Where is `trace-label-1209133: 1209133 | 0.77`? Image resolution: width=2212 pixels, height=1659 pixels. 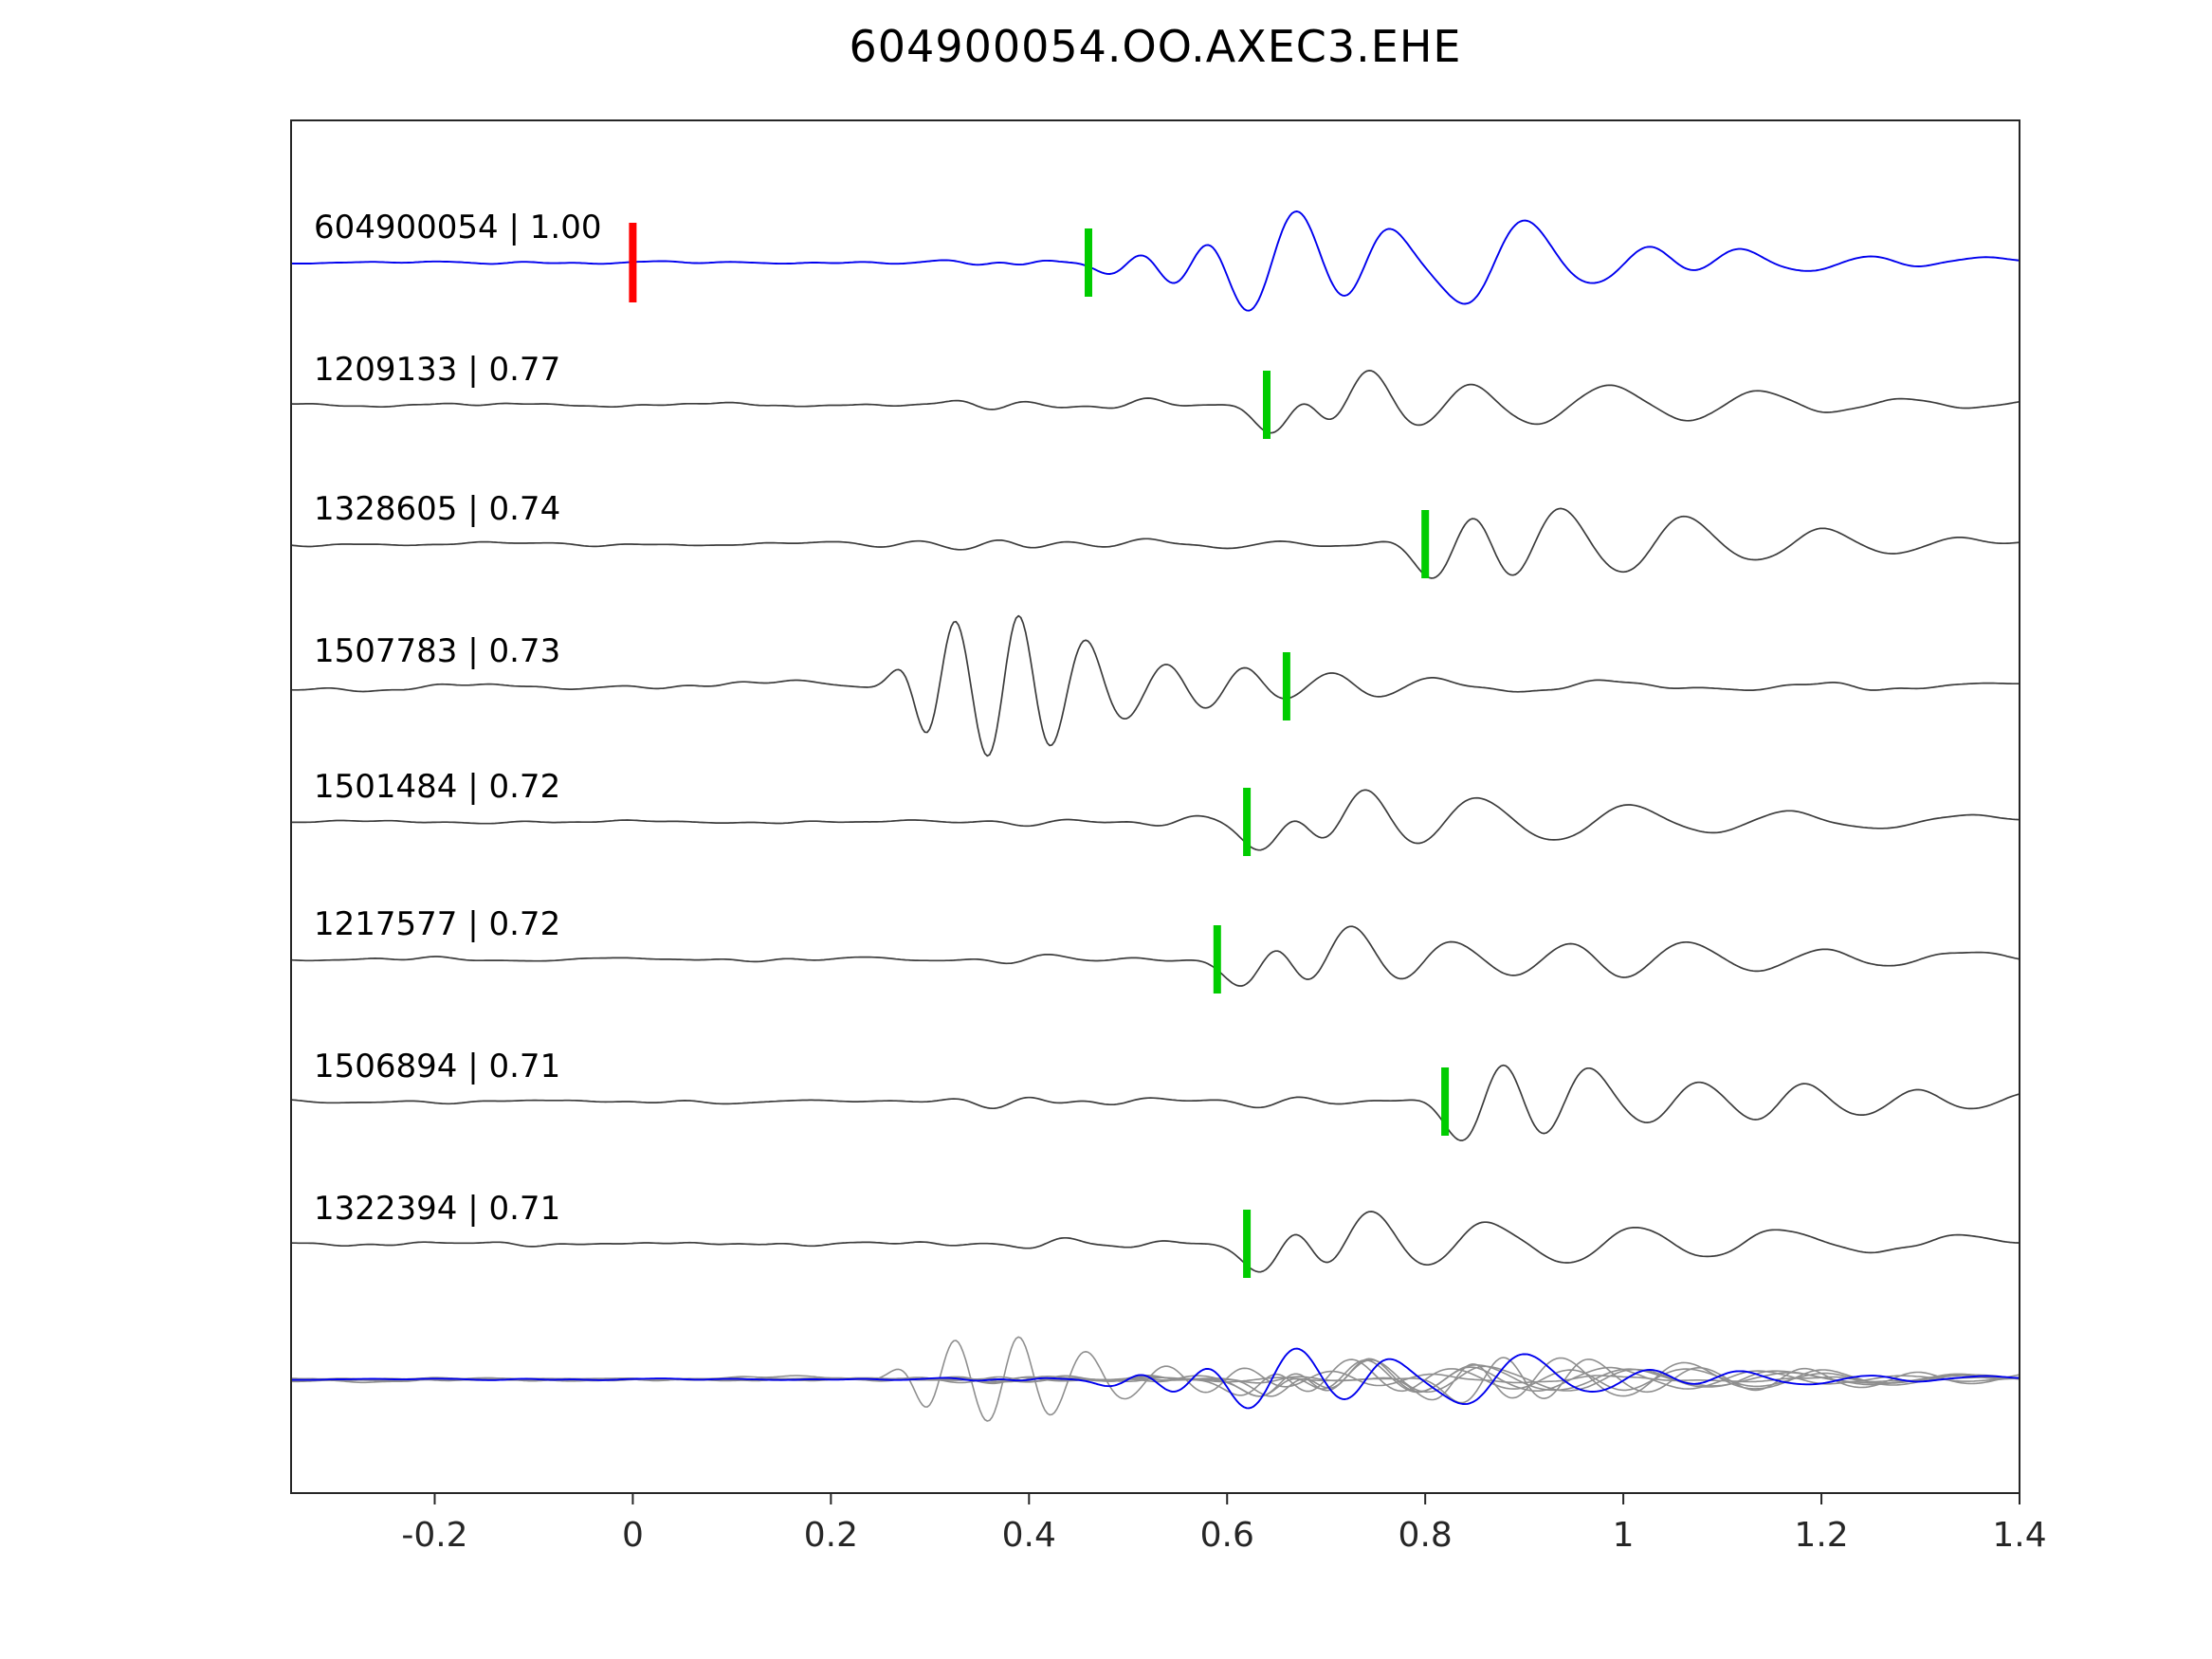 trace-label-1209133: 1209133 | 0.77 is located at coordinates (437, 370).